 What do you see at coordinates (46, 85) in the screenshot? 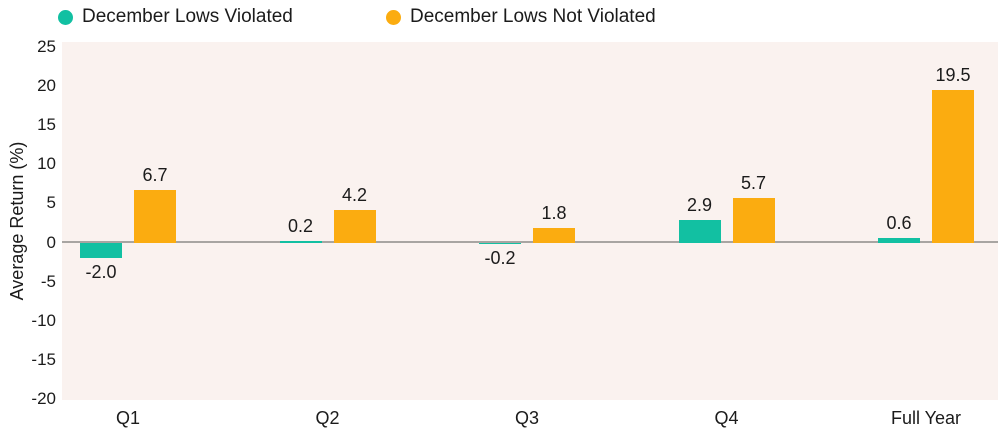
I see `y-tick-label-20: 20` at bounding box center [46, 85].